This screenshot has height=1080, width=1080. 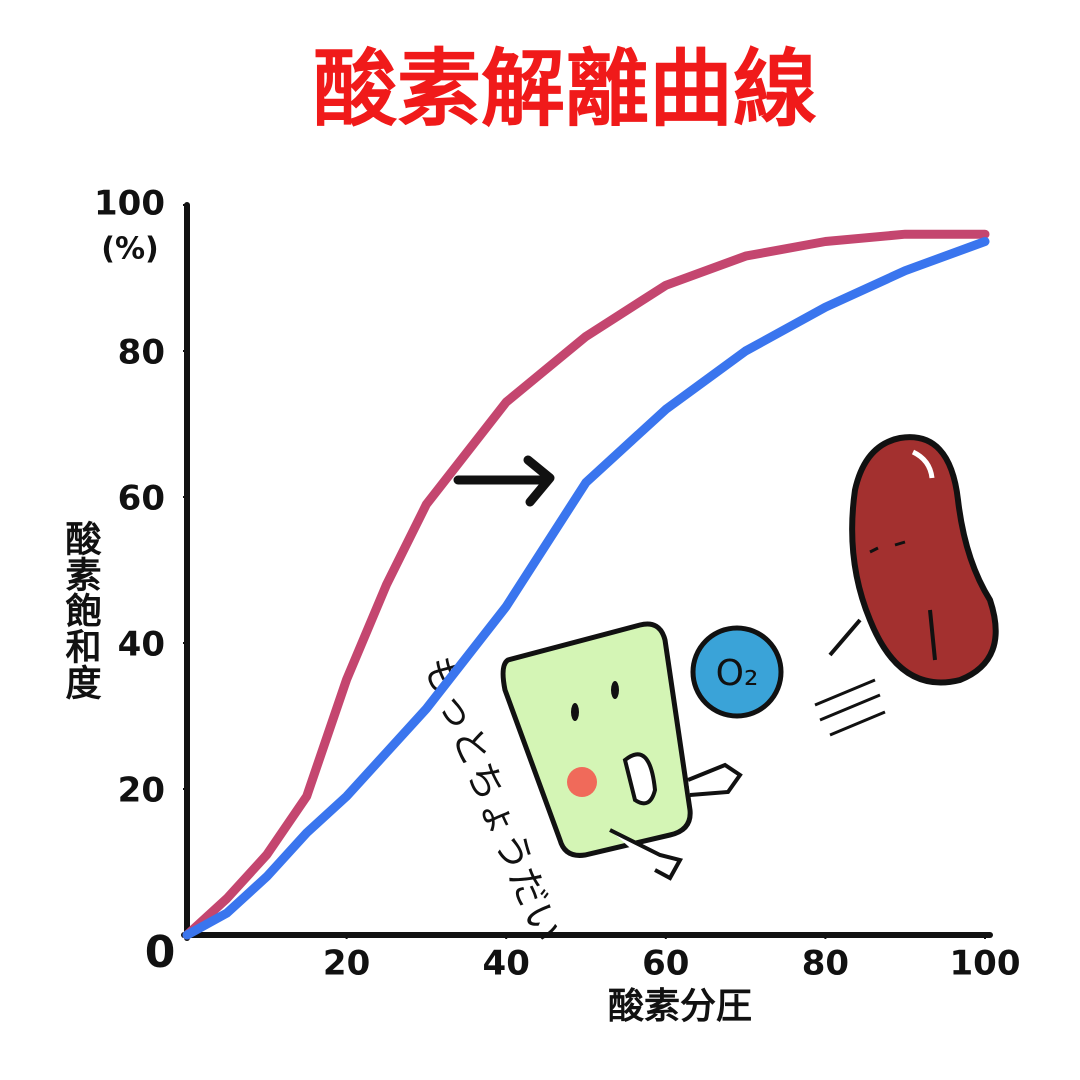 I want to click on x-tick-label: 20, so click(x=346, y=964).